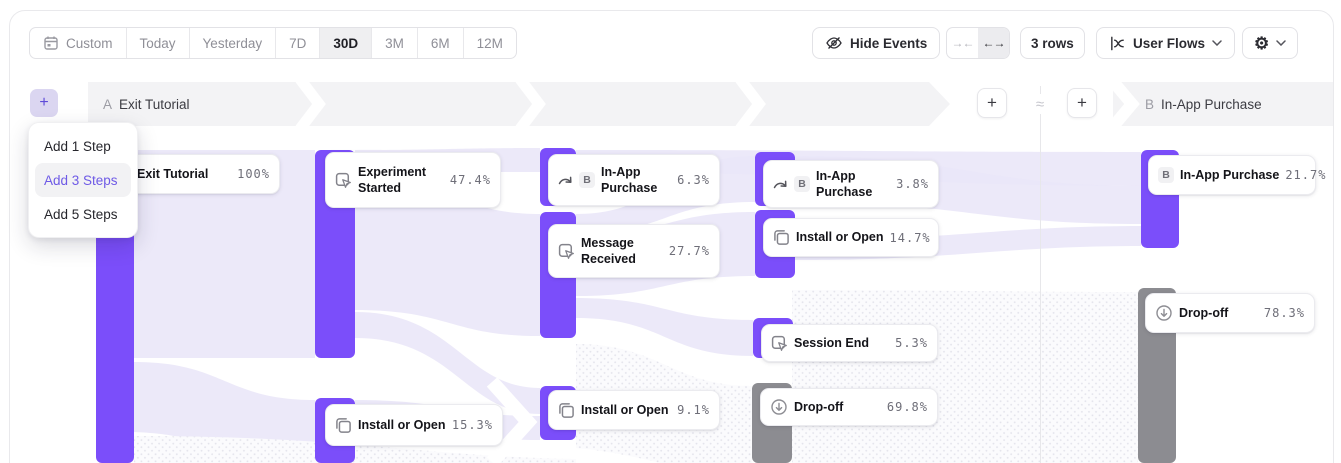  Describe the element at coordinates (298, 43) in the screenshot. I see `date-range-7d: 7D` at that location.